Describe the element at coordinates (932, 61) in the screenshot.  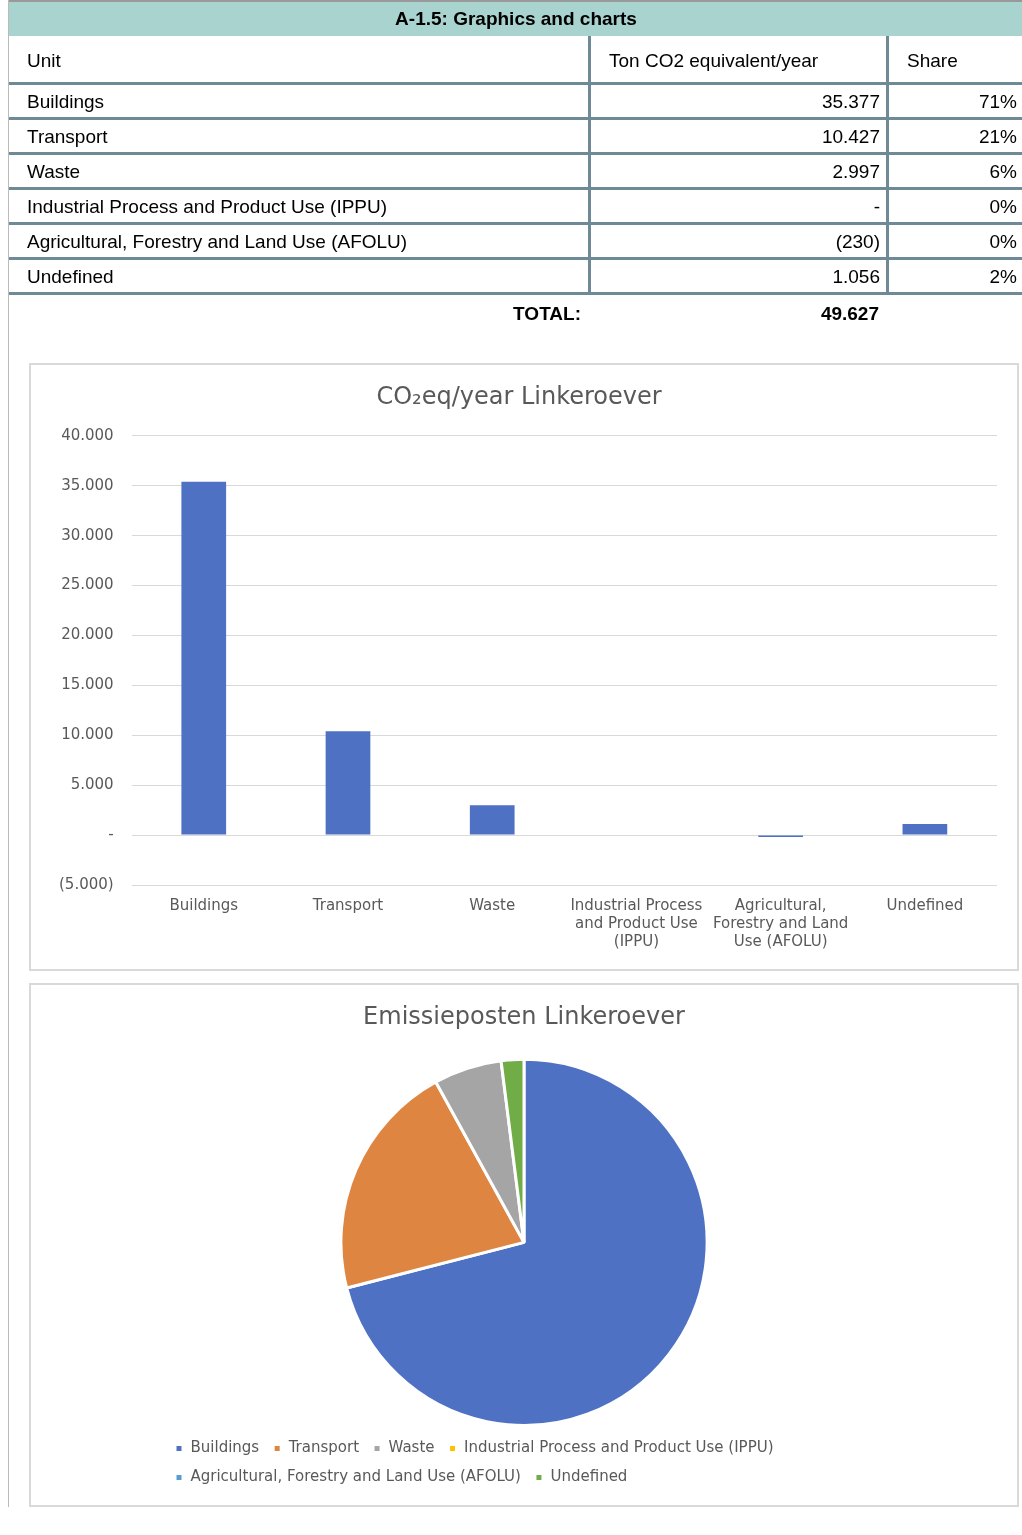
I see `text: Share` at that location.